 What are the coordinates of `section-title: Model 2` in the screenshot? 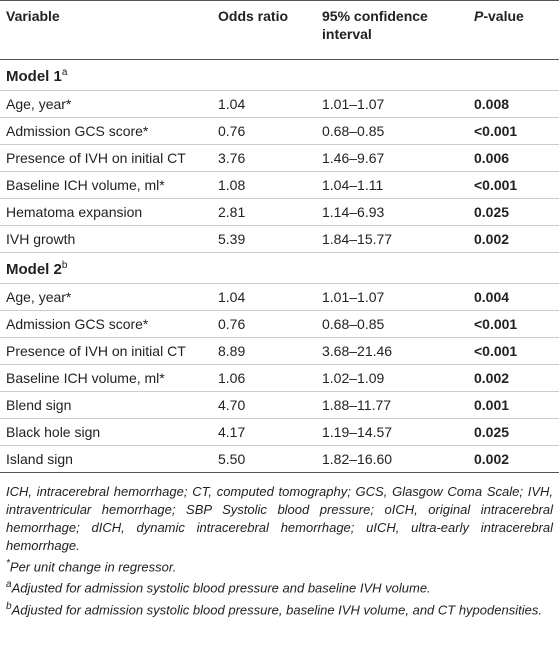 It's located at (34, 269).